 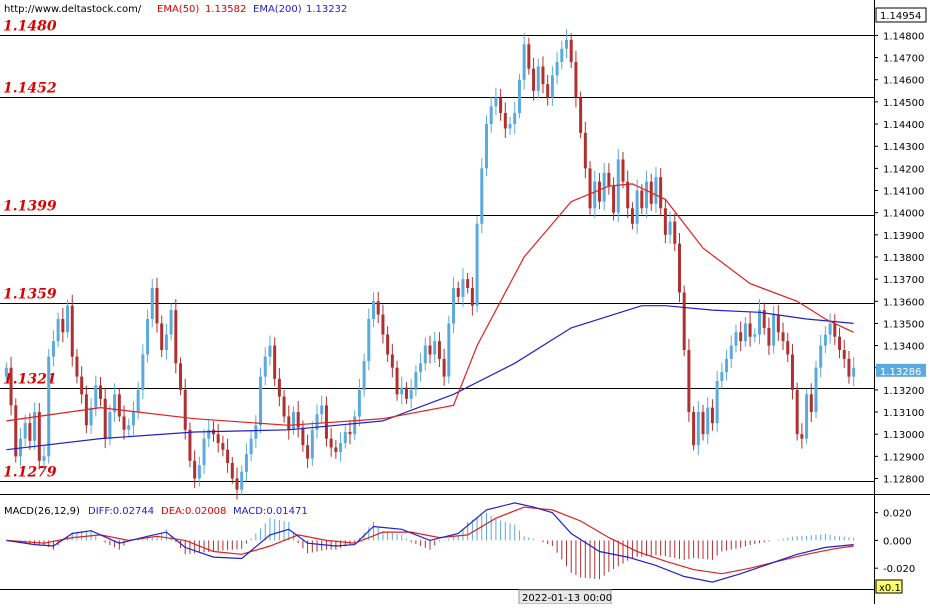 I want to click on price-tick-label: 1.14200, so click(x=903, y=169).